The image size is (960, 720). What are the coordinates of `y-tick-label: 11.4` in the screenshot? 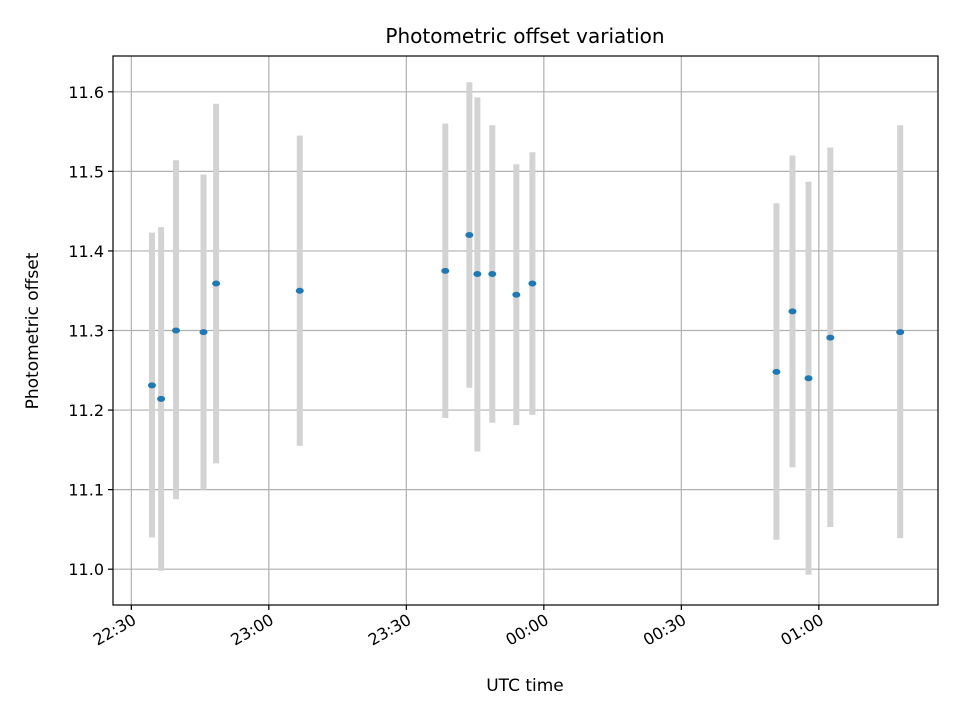 It's located at (86, 251).